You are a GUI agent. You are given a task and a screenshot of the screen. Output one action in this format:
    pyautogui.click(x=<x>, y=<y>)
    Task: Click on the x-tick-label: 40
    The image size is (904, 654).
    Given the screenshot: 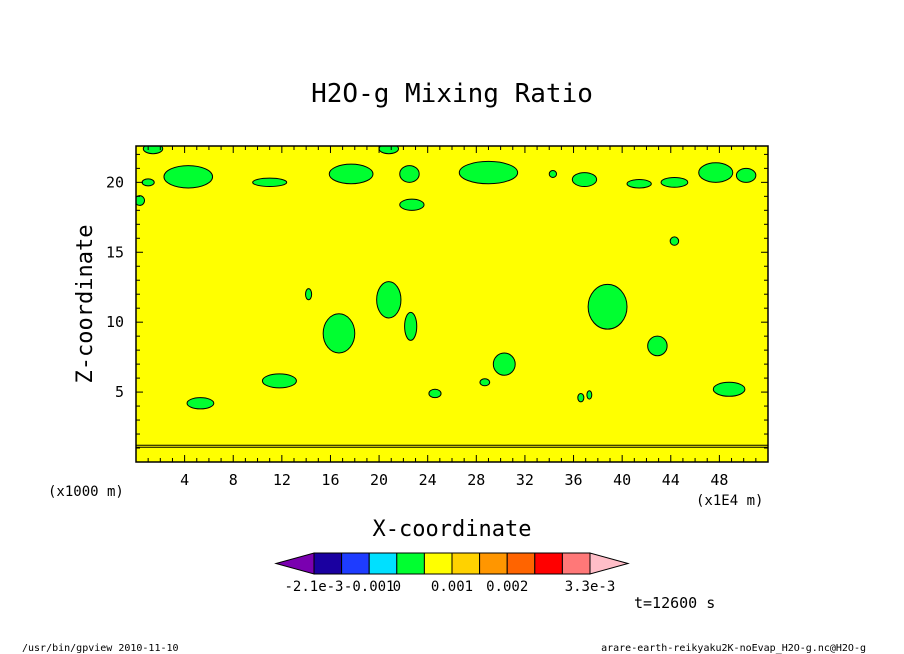 What is the action you would take?
    pyautogui.click(x=622, y=480)
    